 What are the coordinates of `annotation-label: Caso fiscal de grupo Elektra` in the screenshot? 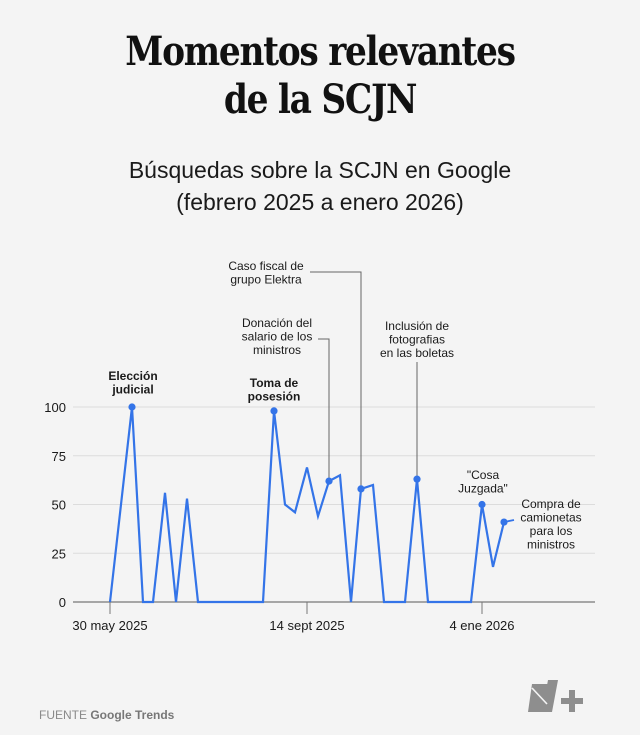 It's located at (266, 273).